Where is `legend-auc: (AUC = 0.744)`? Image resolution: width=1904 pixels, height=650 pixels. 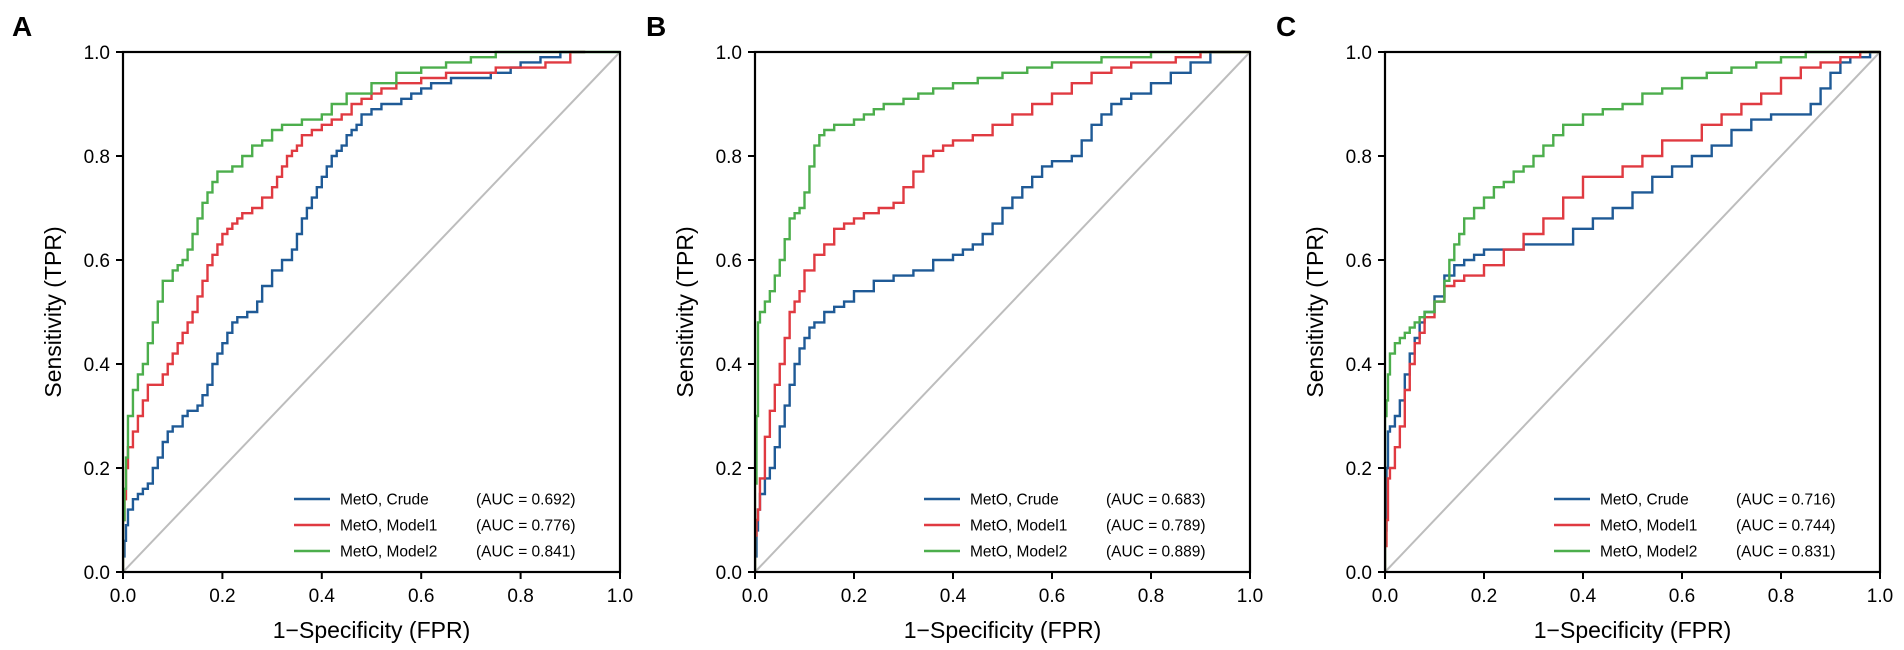
legend-auc: (AUC = 0.744) is located at coordinates (1786, 526).